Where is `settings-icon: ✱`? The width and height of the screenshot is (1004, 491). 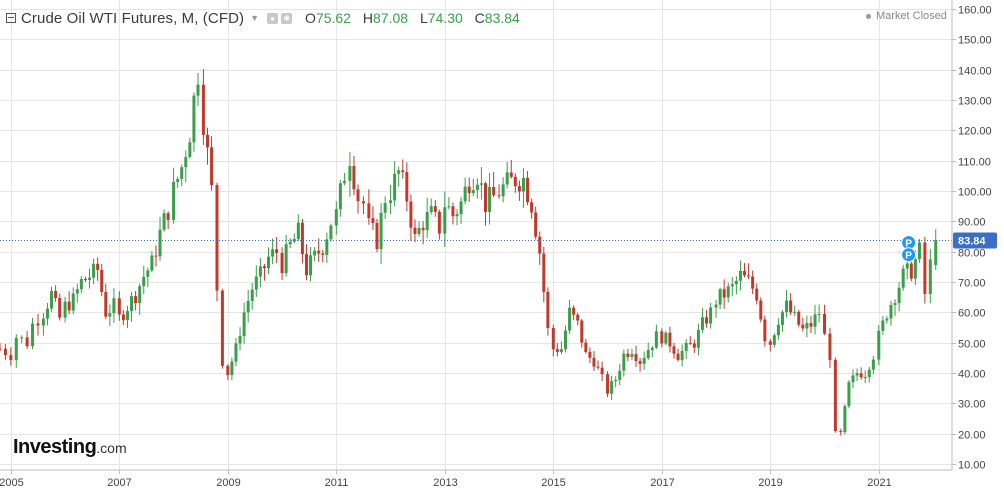 settings-icon: ✱ is located at coordinates (287, 18).